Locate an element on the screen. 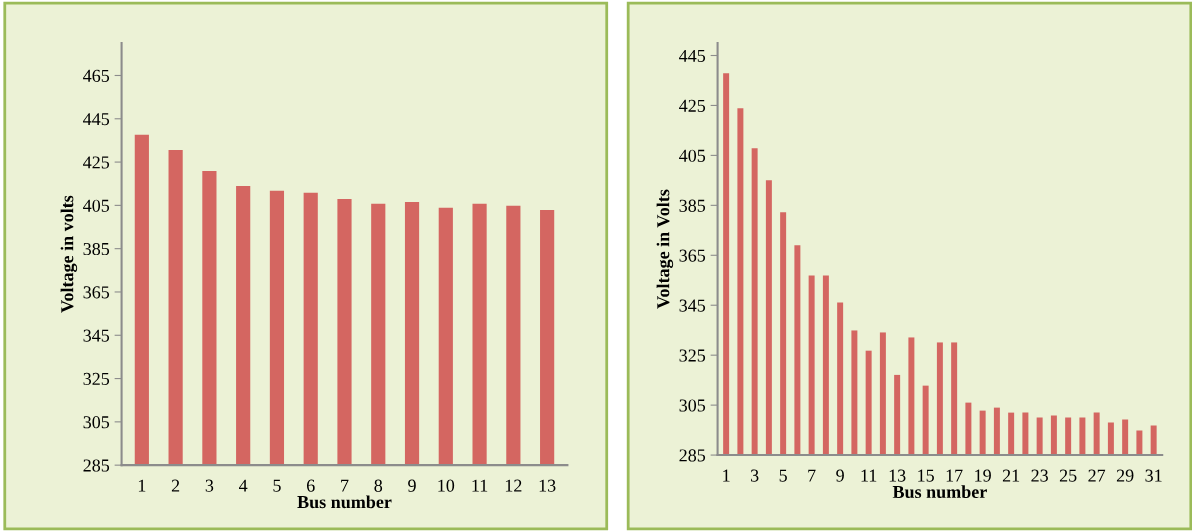 The height and width of the screenshot is (531, 1192). x-tick-label: 29 is located at coordinates (1125, 475).